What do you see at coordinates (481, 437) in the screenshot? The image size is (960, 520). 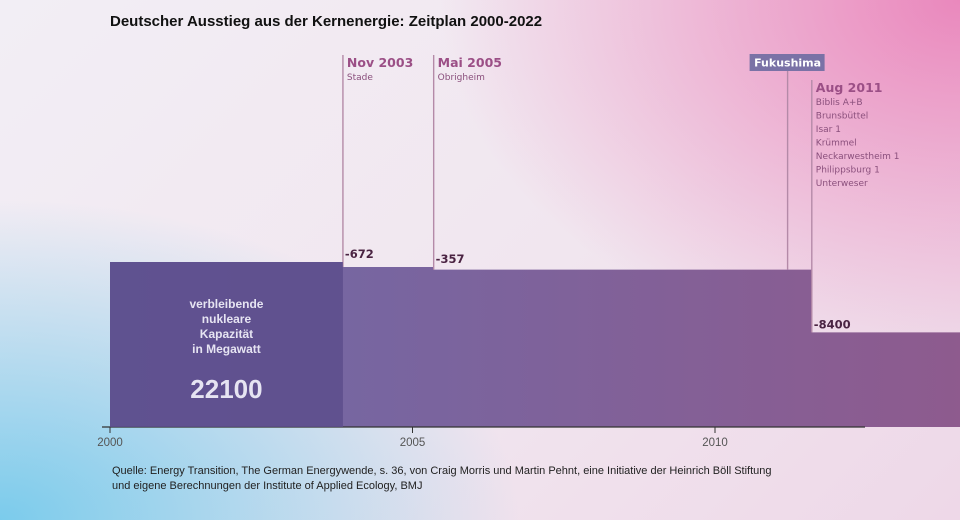 I see `x-axis: 20002005201020152020` at bounding box center [481, 437].